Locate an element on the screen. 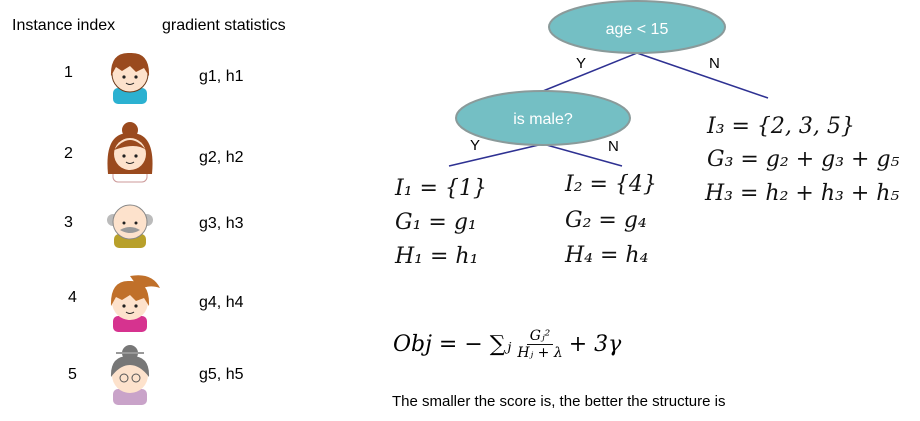 This screenshot has height=421, width=920. gradient-stat: g4, h4 is located at coordinates (221, 302).